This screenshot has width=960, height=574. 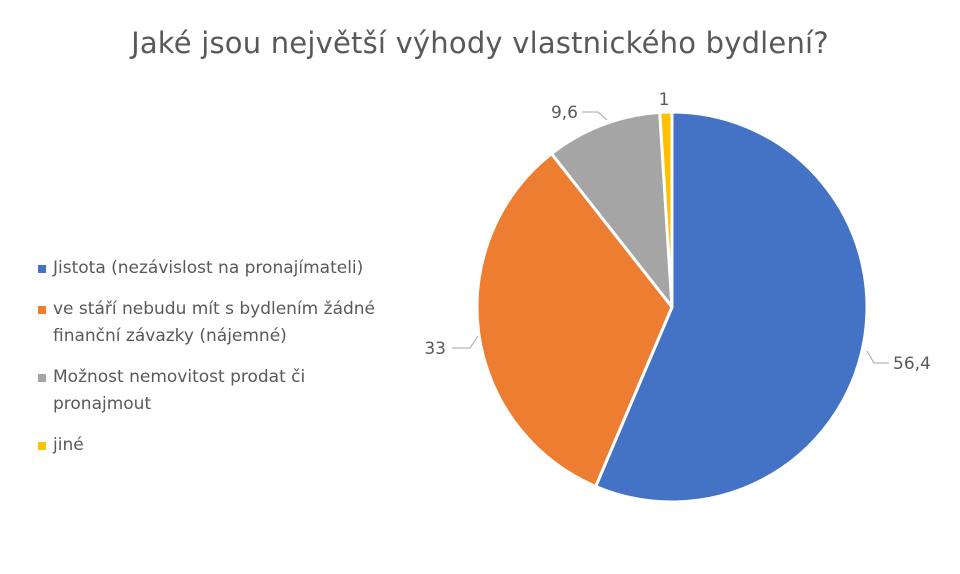 What do you see at coordinates (465, 342) in the screenshot?
I see `leader-line-ve-stari` at bounding box center [465, 342].